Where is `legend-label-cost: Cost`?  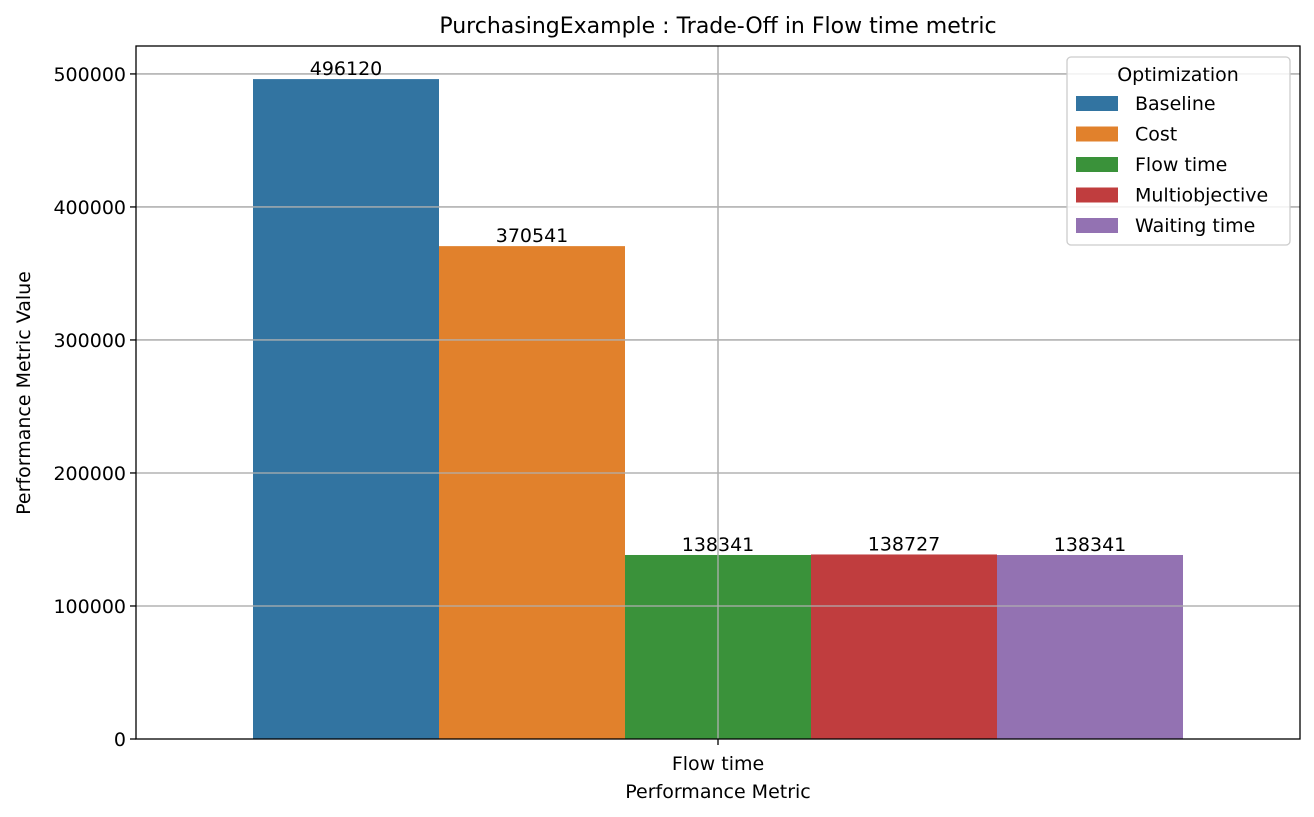
legend-label-cost: Cost is located at coordinates (1156, 135).